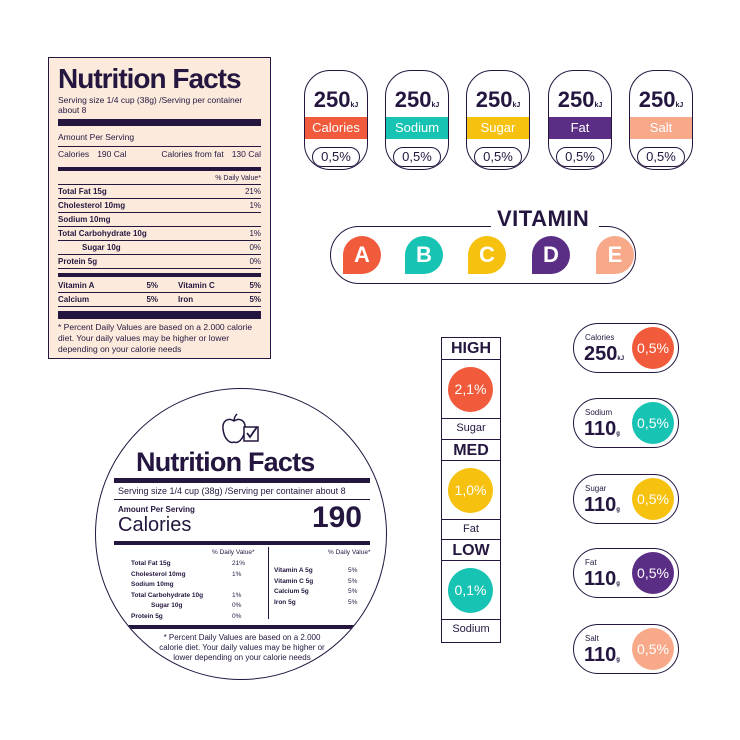  What do you see at coordinates (487, 255) in the screenshot?
I see `vitamin-c-icon: C` at bounding box center [487, 255].